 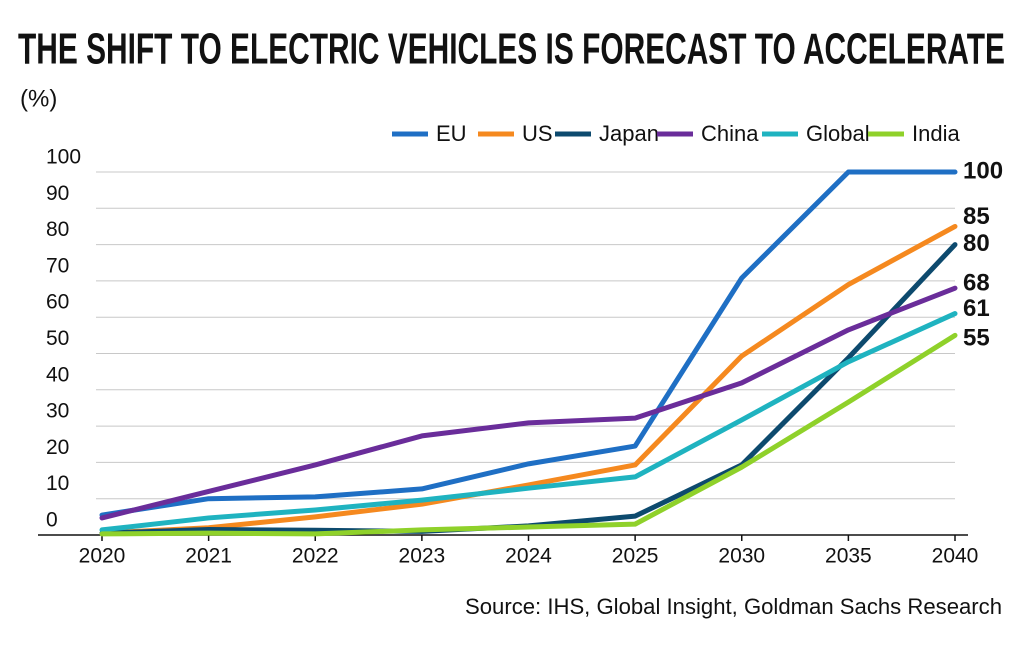 What do you see at coordinates (537, 133) in the screenshot?
I see `legend-label: US` at bounding box center [537, 133].